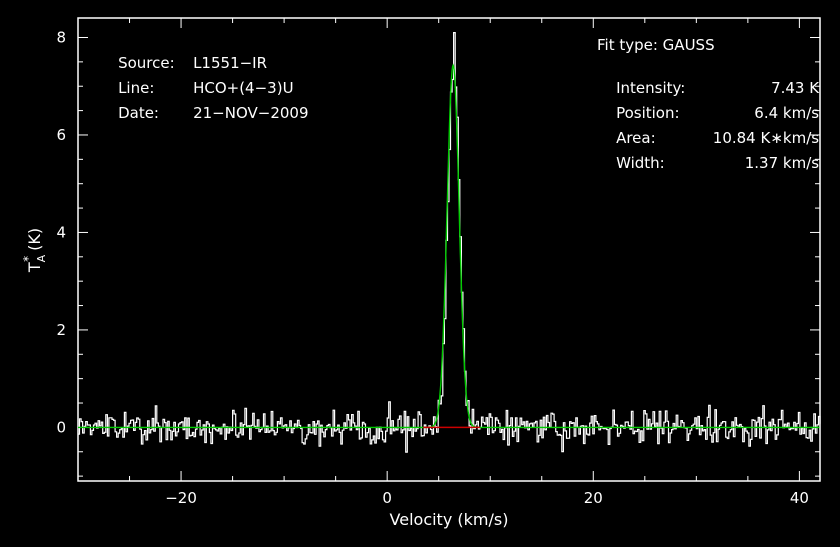  I want to click on info-area-label: Area:, so click(636, 138).